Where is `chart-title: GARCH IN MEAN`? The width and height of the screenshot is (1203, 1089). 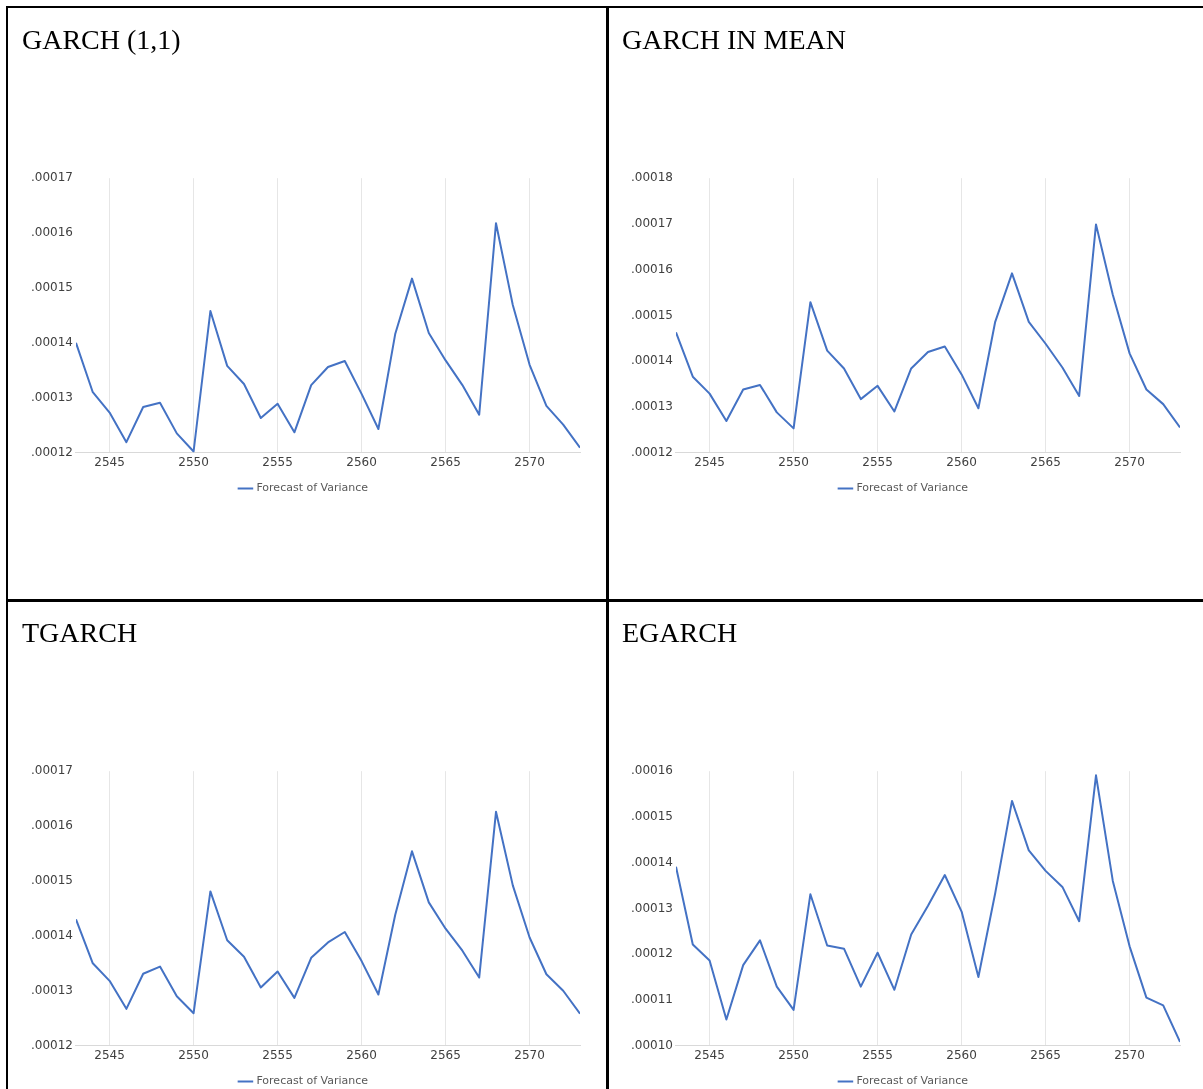 chart-title: GARCH IN MEAN is located at coordinates (734, 40).